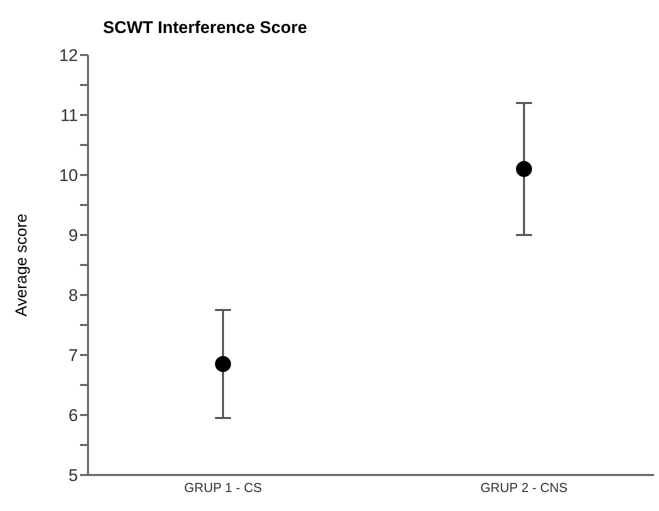 Image resolution: width=659 pixels, height=511 pixels. What do you see at coordinates (73, 296) in the screenshot?
I see `y-tick-label: 8` at bounding box center [73, 296].